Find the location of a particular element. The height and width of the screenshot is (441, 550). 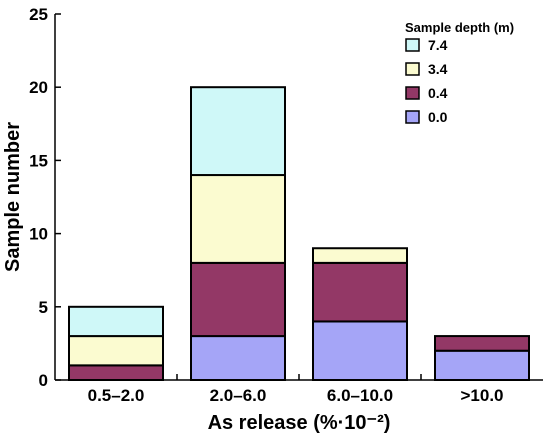

bar-segment-3.4-0 is located at coordinates (116, 351).